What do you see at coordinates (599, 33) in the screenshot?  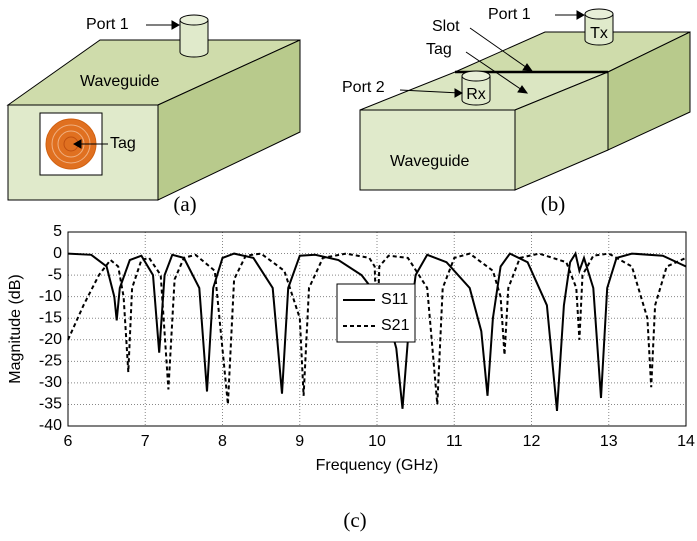 I see `label: Tx` at bounding box center [599, 33].